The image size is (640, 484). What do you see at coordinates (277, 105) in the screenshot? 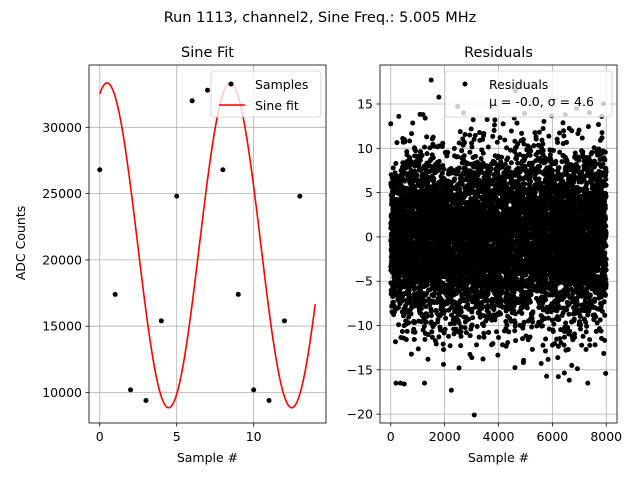
I see `legend-sine-fit-label: Sine fit` at bounding box center [277, 105].